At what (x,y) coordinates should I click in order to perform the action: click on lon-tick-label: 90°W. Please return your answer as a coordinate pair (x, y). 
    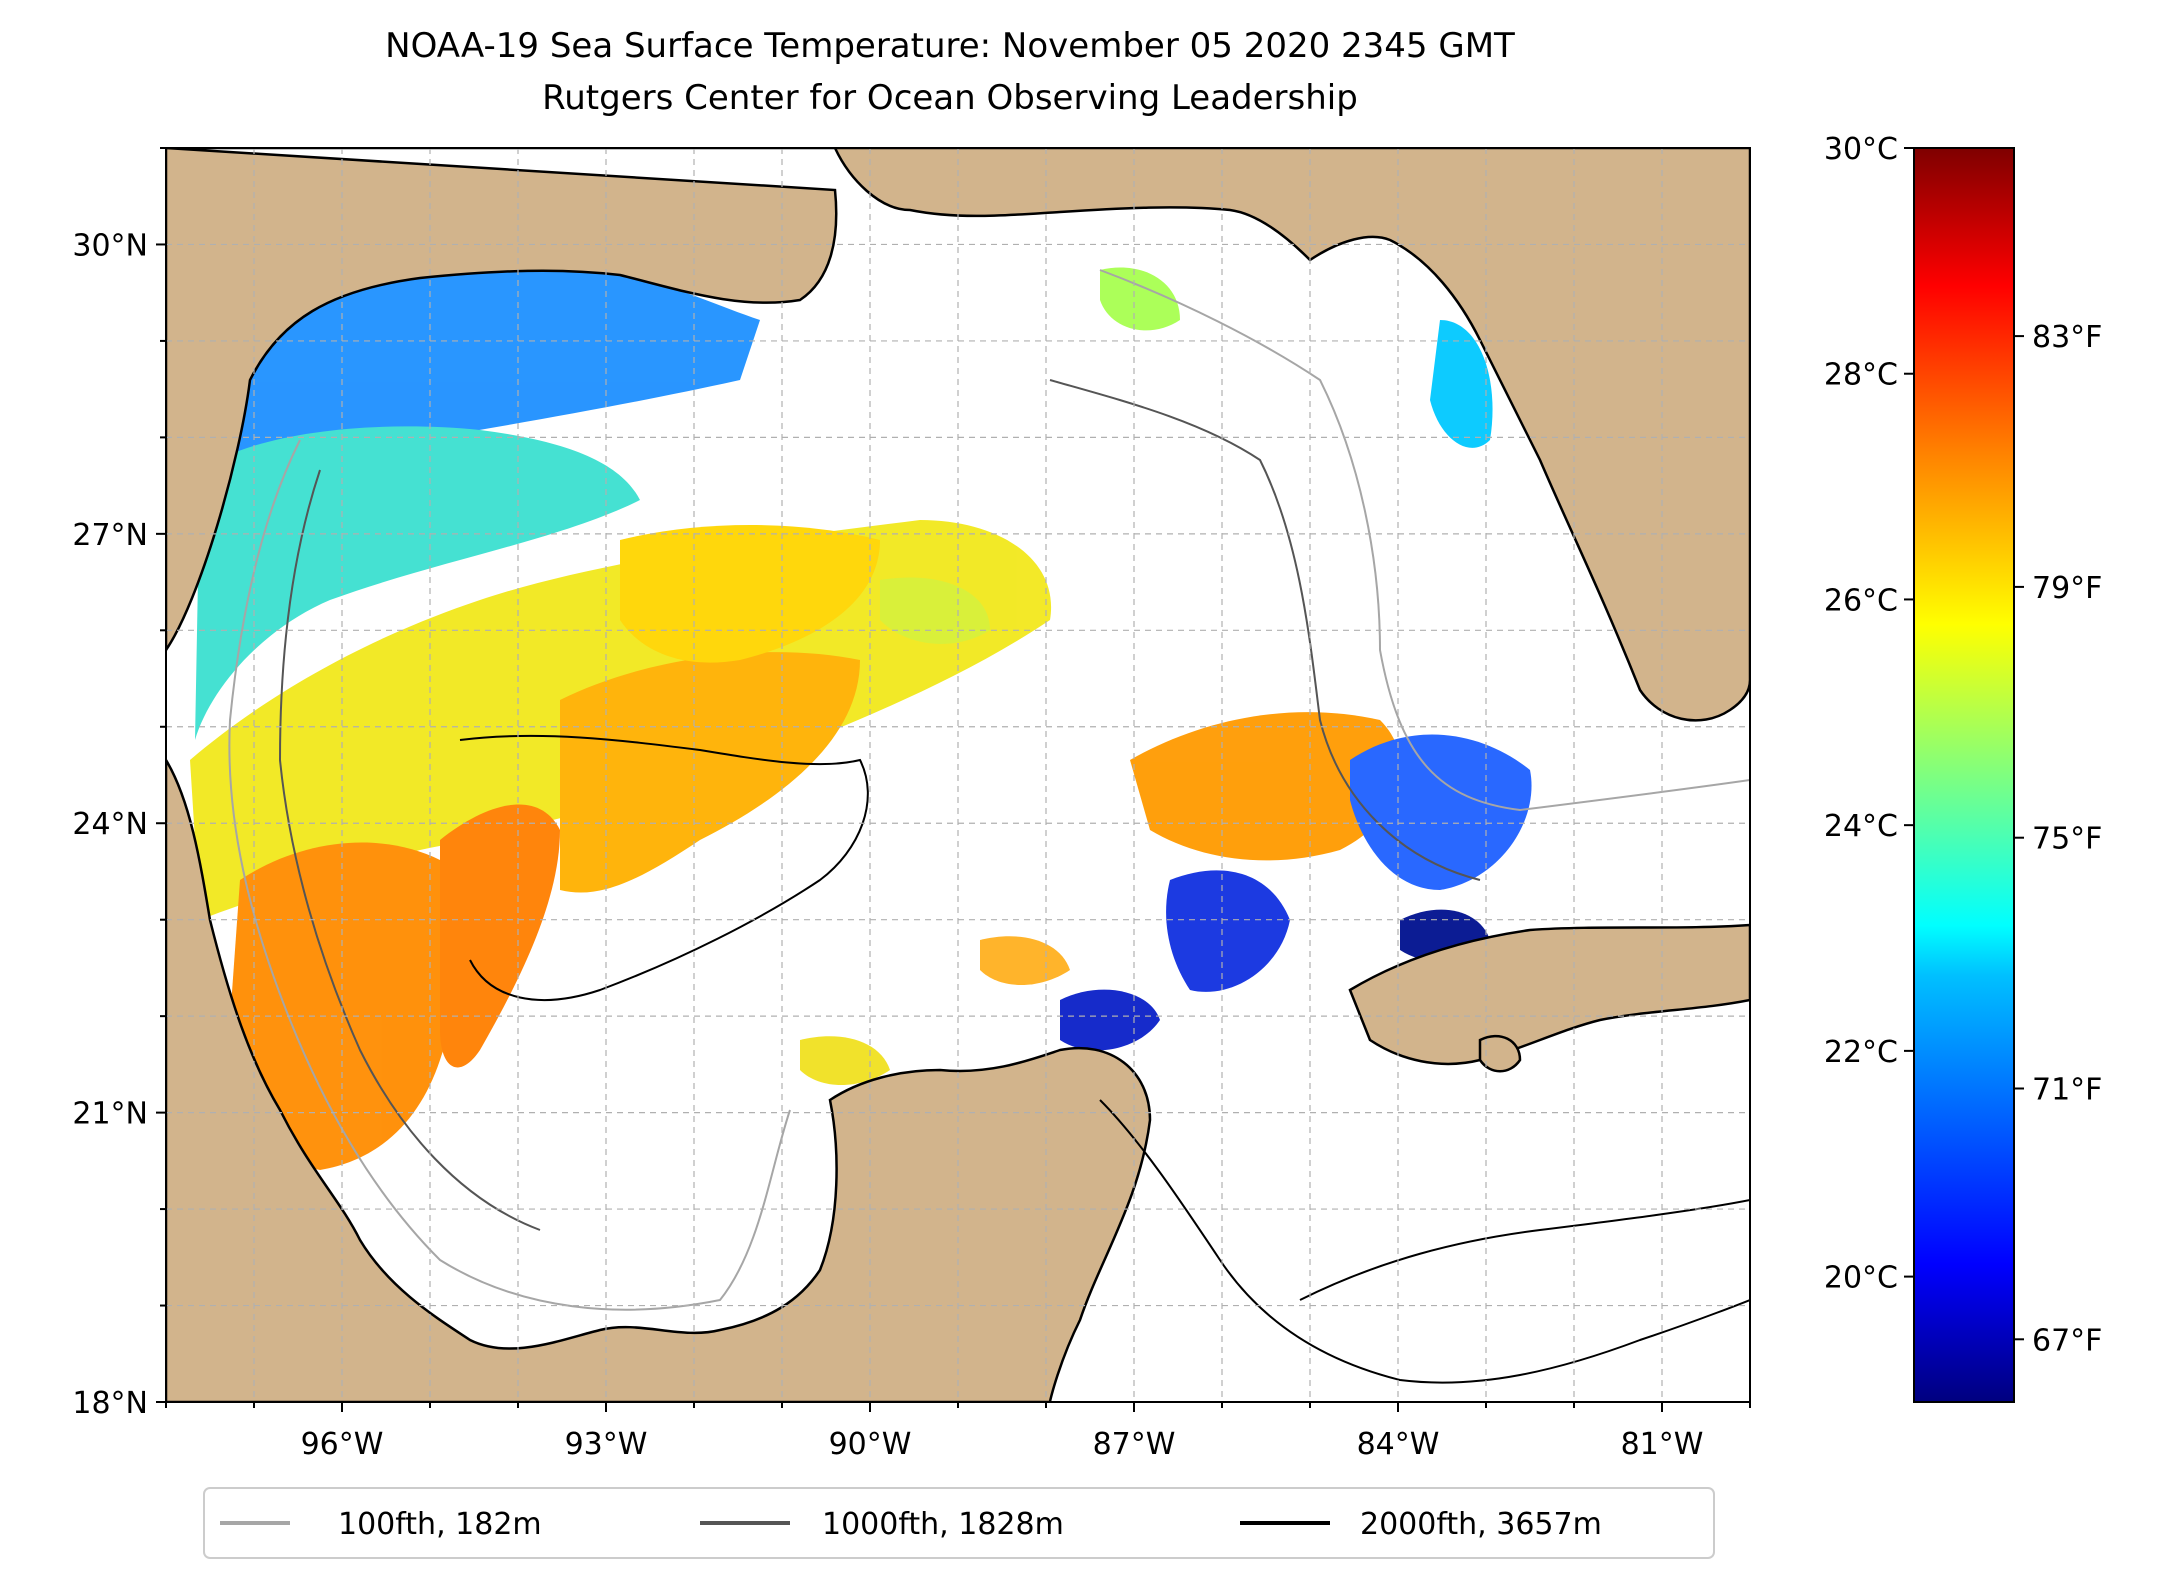
    Looking at the image, I should click on (870, 1444).